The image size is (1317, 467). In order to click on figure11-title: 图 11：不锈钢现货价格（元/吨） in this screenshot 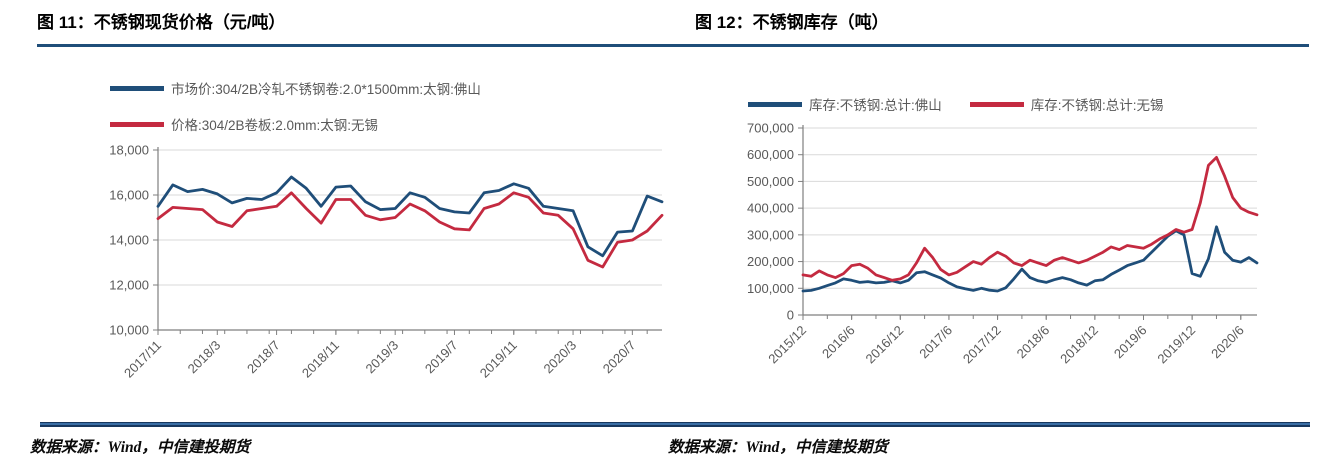, I will do `click(161, 22)`.